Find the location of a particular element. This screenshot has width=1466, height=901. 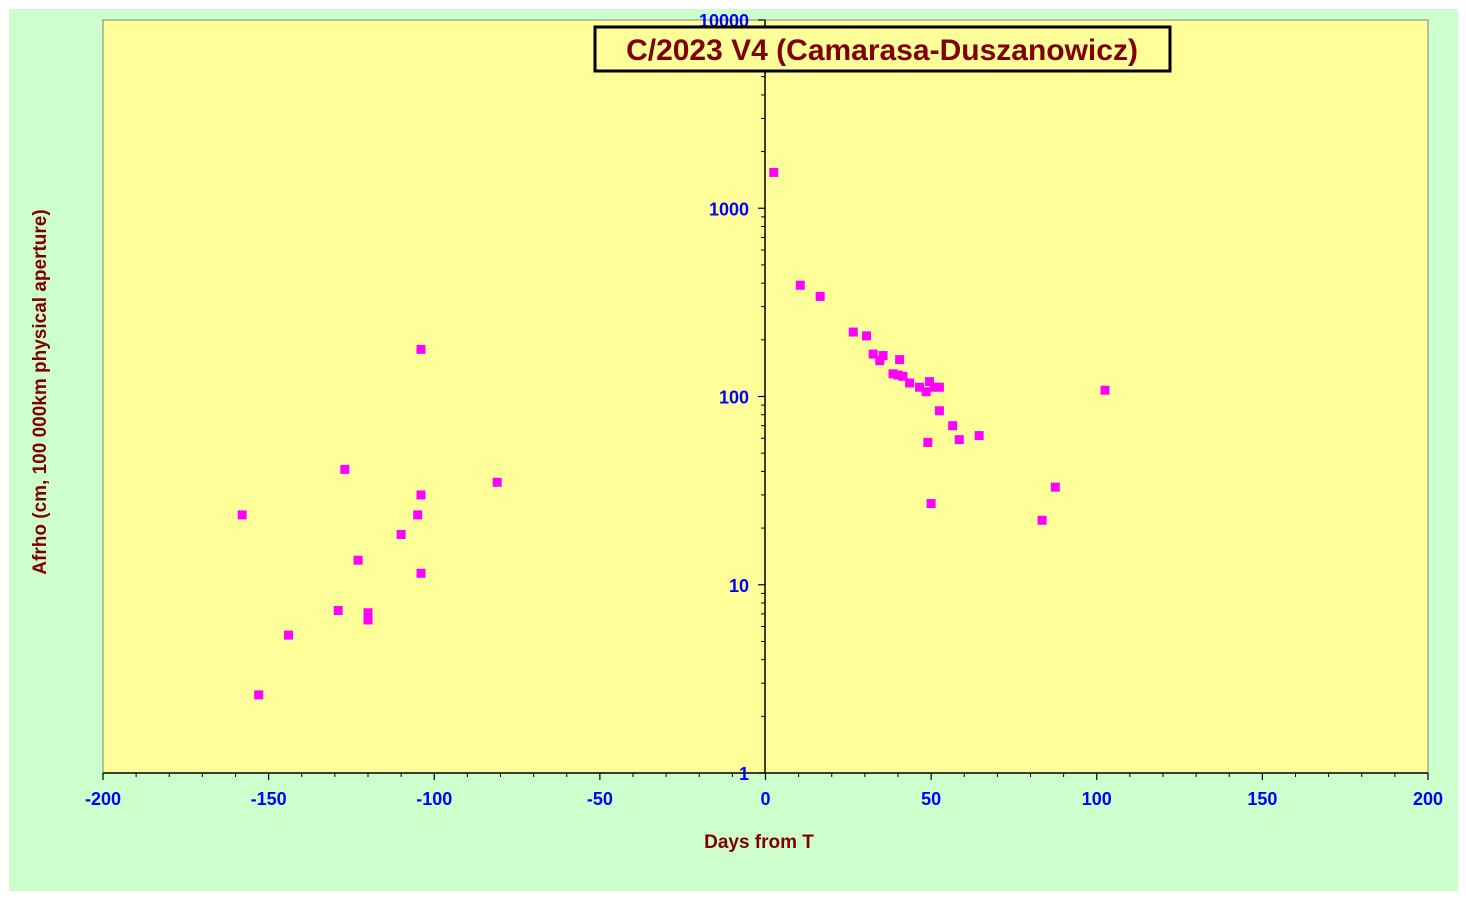

x-axis-title: Days from T is located at coordinates (759, 842).